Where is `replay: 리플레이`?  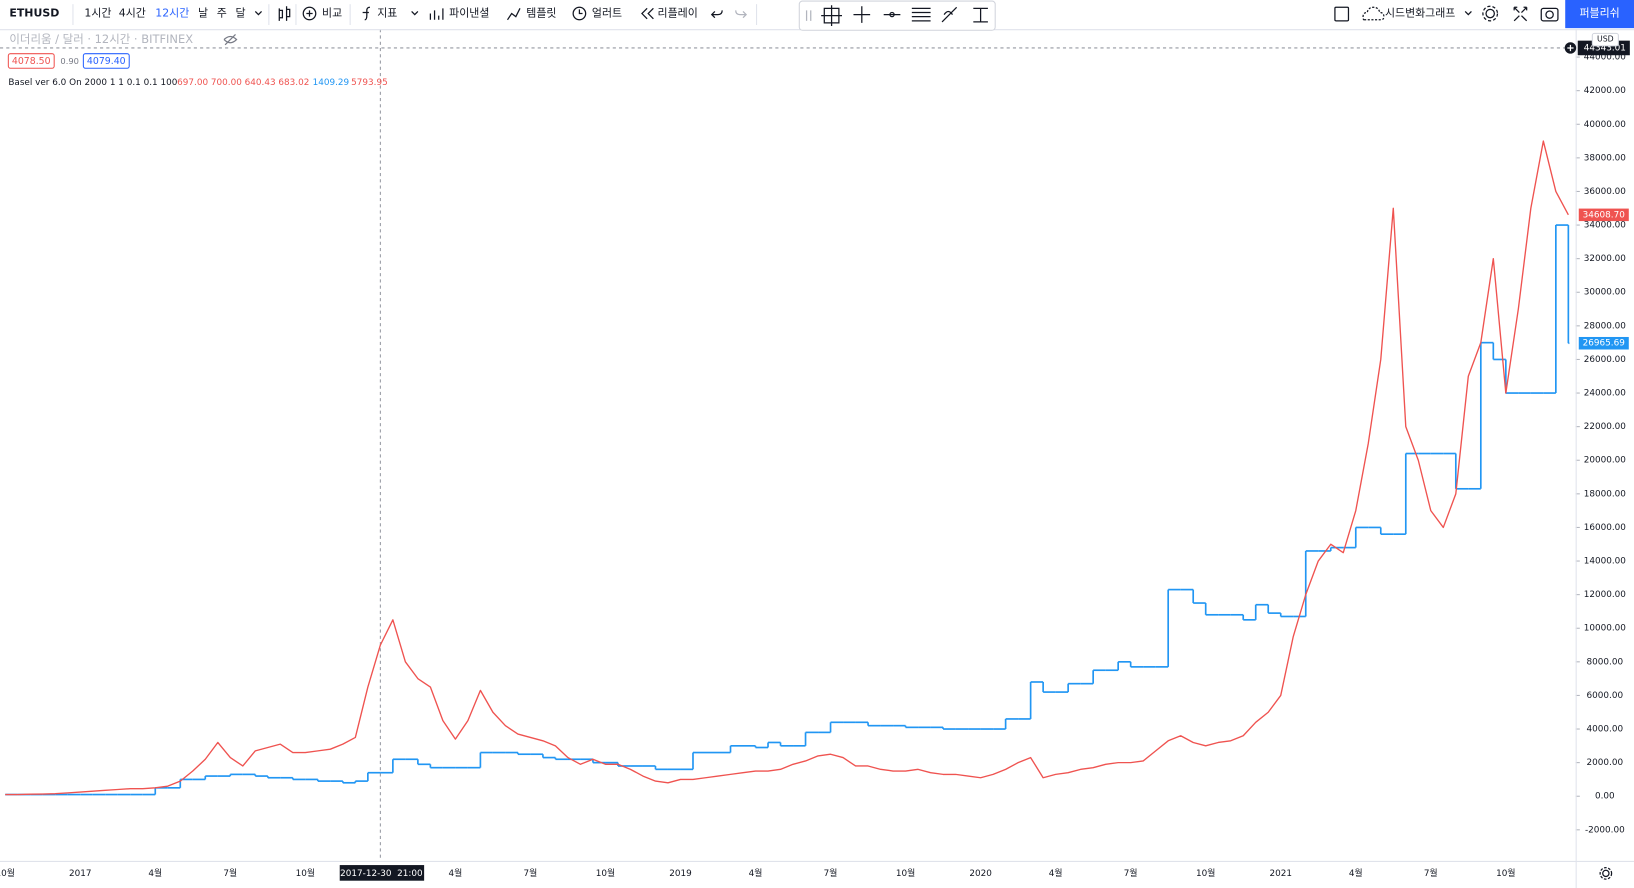
replay: 리플레이 is located at coordinates (678, 13).